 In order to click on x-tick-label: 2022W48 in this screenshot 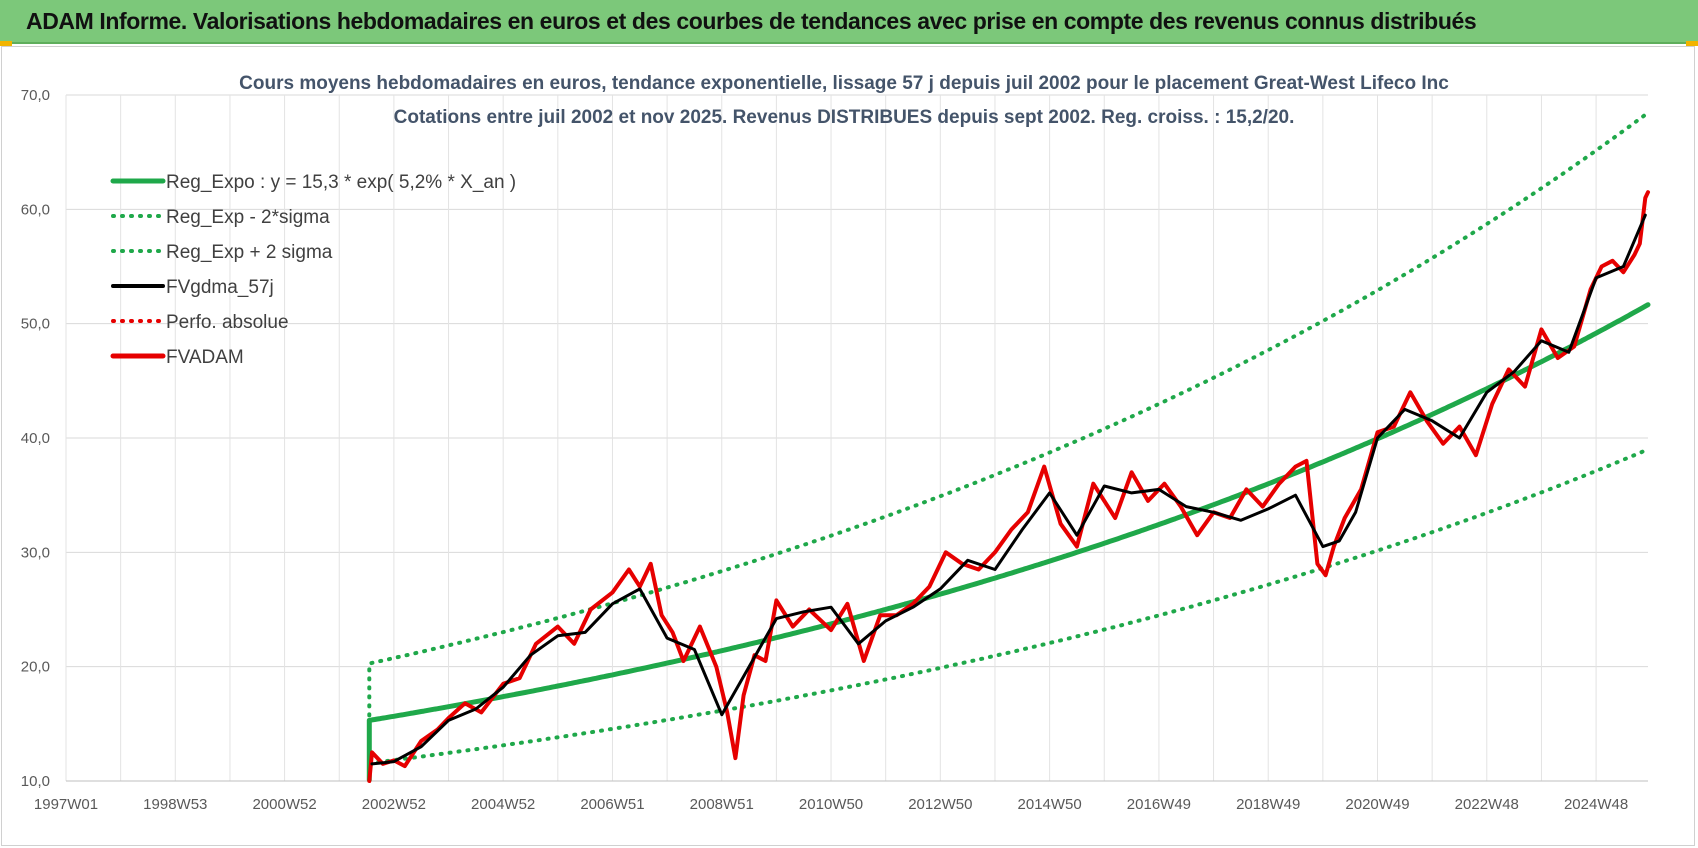, I will do `click(1487, 804)`.